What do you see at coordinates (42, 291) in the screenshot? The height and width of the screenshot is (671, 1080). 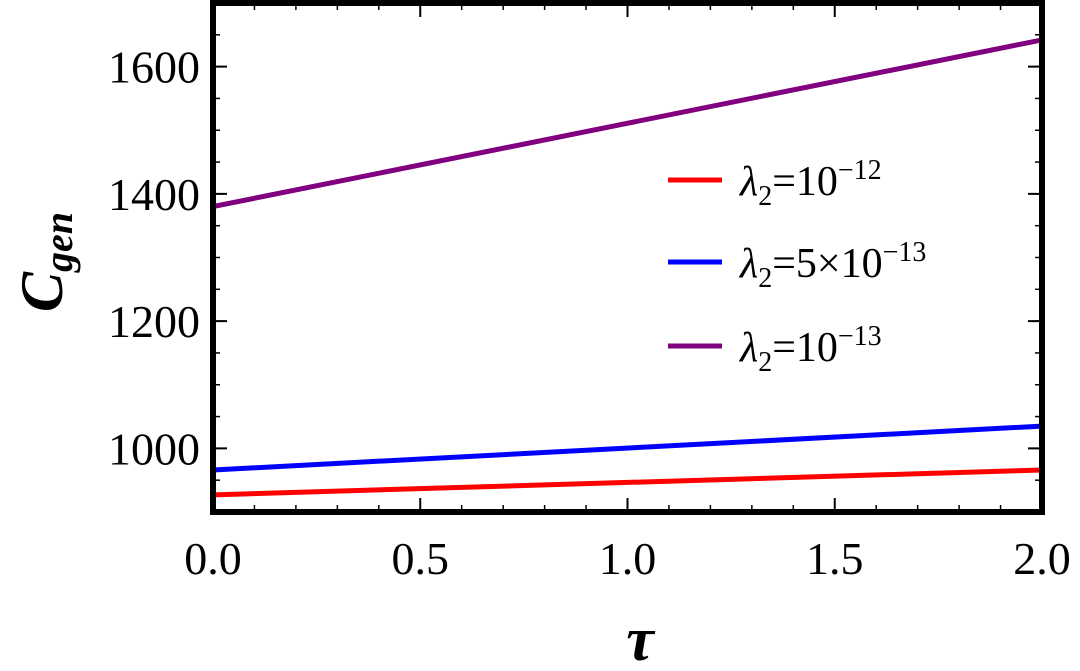 I see `y-axis-label-main: C` at bounding box center [42, 291].